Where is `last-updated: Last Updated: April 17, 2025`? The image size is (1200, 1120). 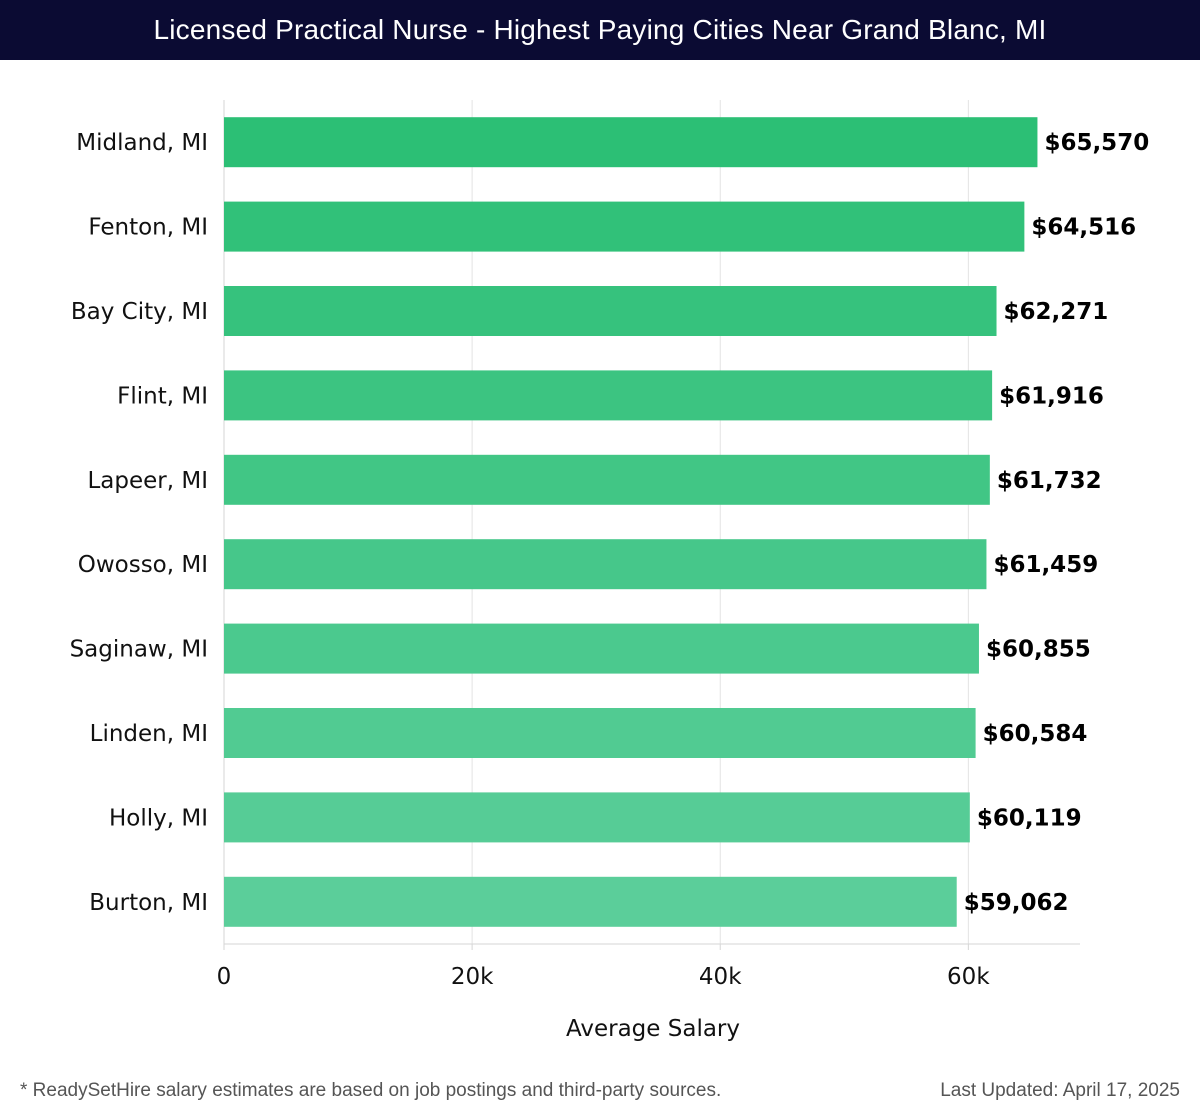 last-updated: Last Updated: April 17, 2025 is located at coordinates (1060, 1090).